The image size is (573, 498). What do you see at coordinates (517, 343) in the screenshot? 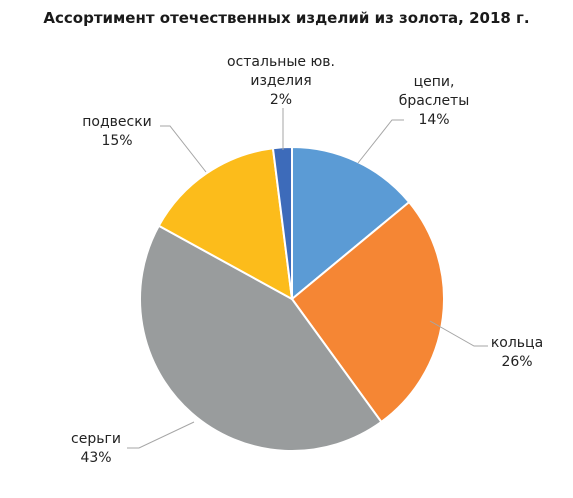
I see `slice-category-label: кольца` at bounding box center [517, 343].